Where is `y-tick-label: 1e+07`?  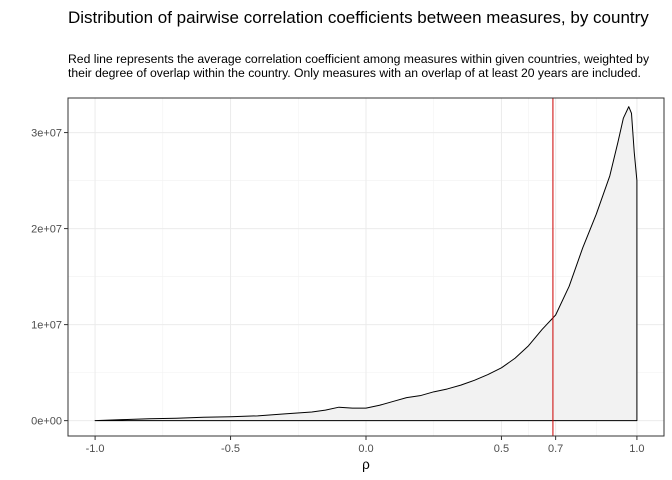
y-tick-label: 1e+07 is located at coordinates (46, 326).